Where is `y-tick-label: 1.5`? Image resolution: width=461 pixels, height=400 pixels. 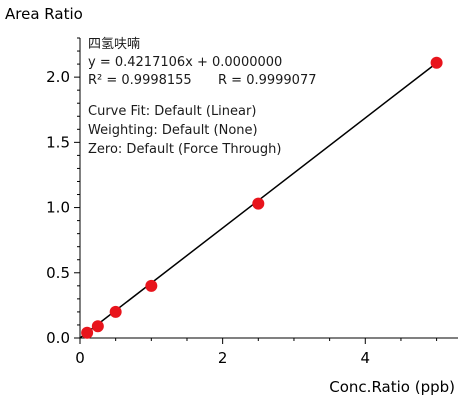 y-tick-label: 1.5 is located at coordinates (58, 142).